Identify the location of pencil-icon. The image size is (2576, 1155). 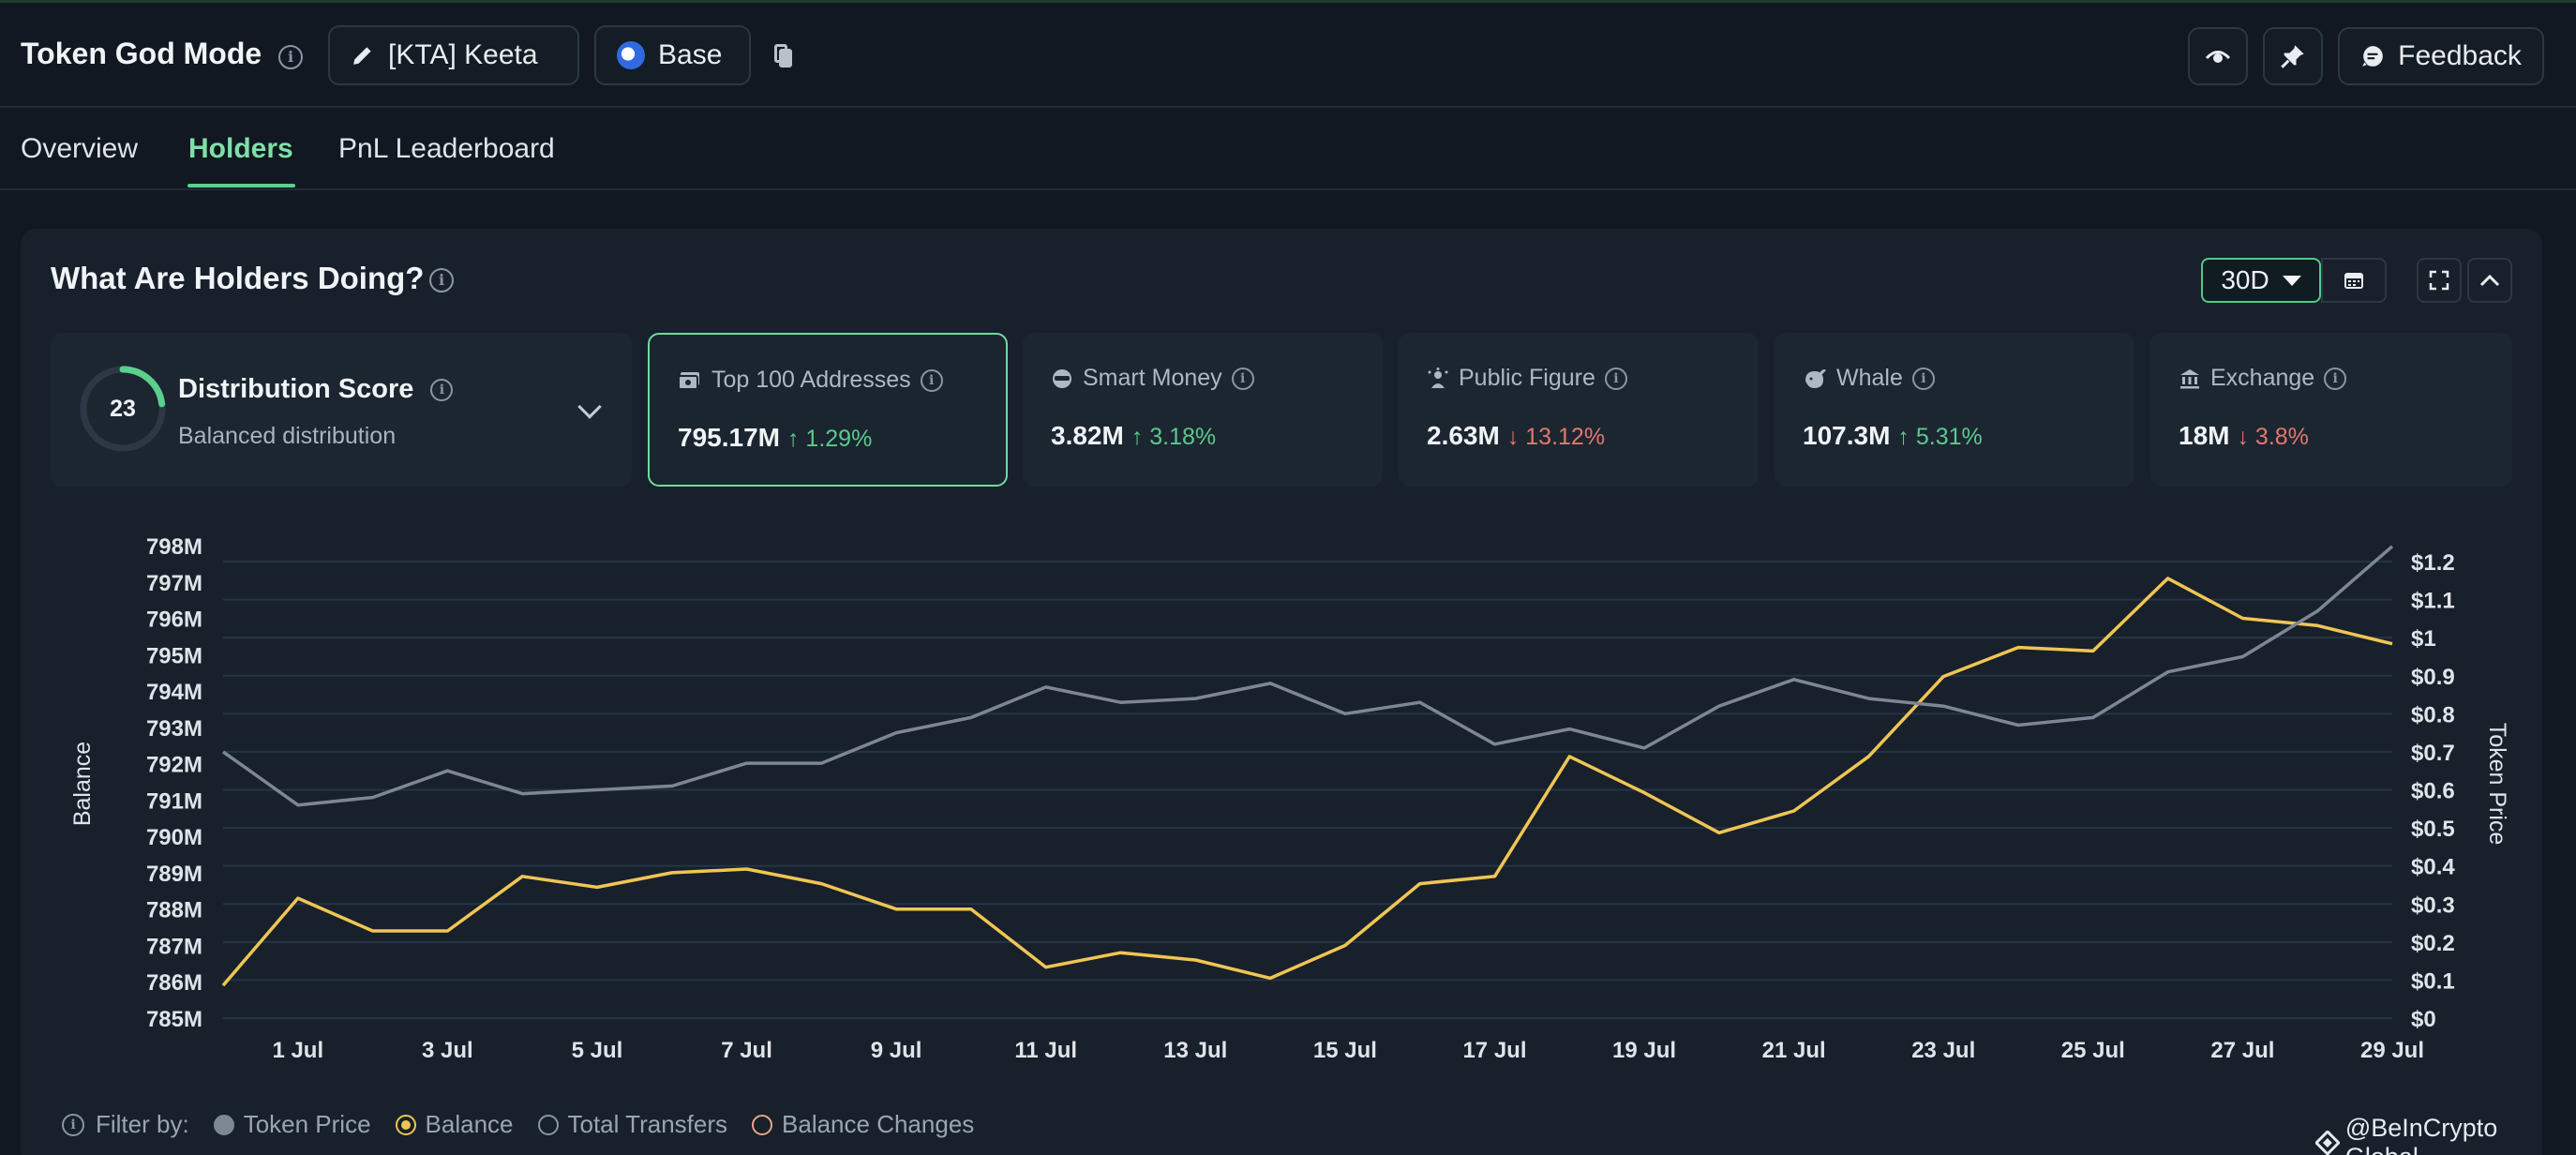
(362, 56).